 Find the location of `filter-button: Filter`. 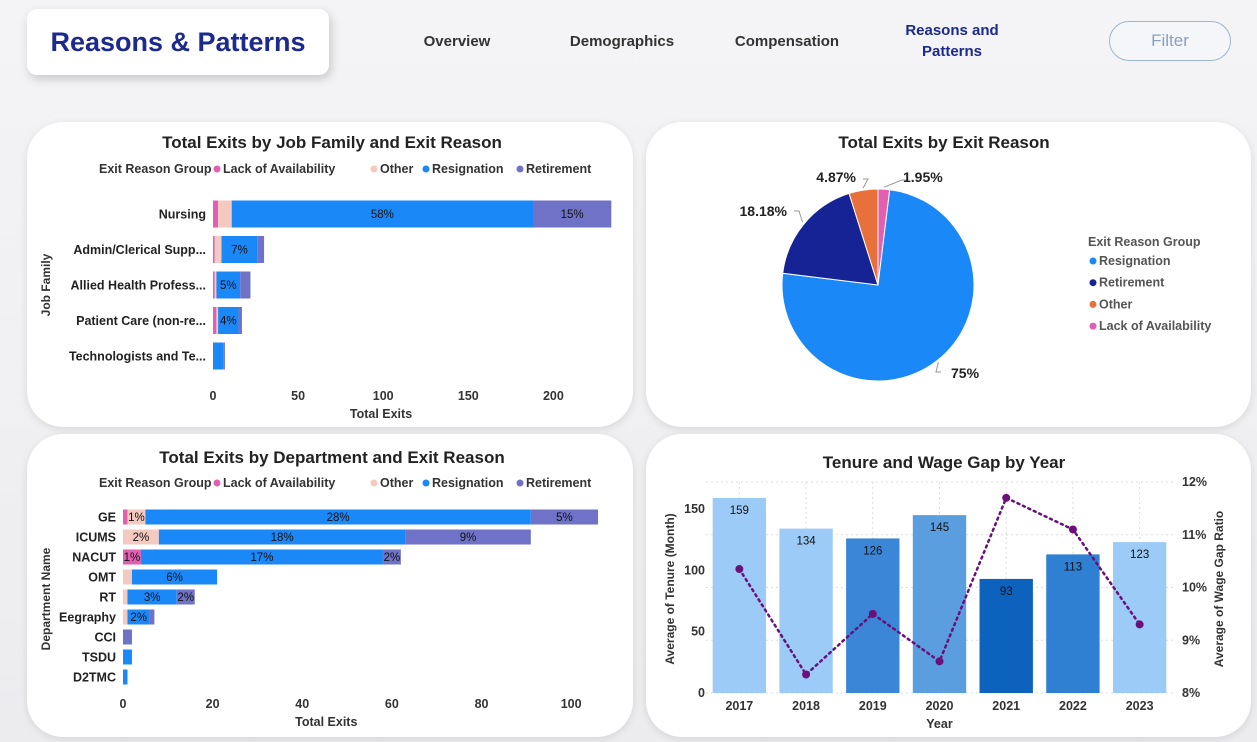

filter-button: Filter is located at coordinates (1170, 41).